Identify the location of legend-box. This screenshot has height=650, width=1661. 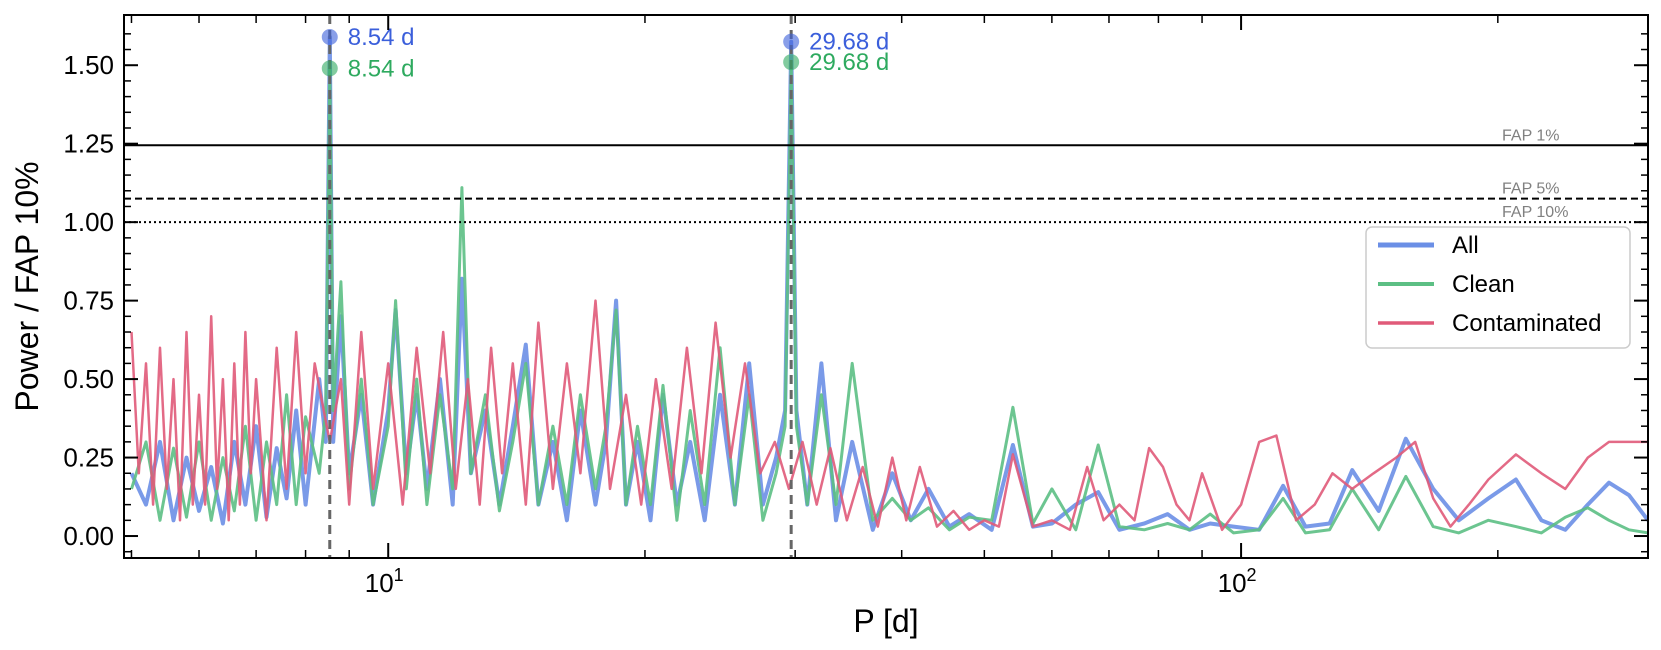
(1498, 287).